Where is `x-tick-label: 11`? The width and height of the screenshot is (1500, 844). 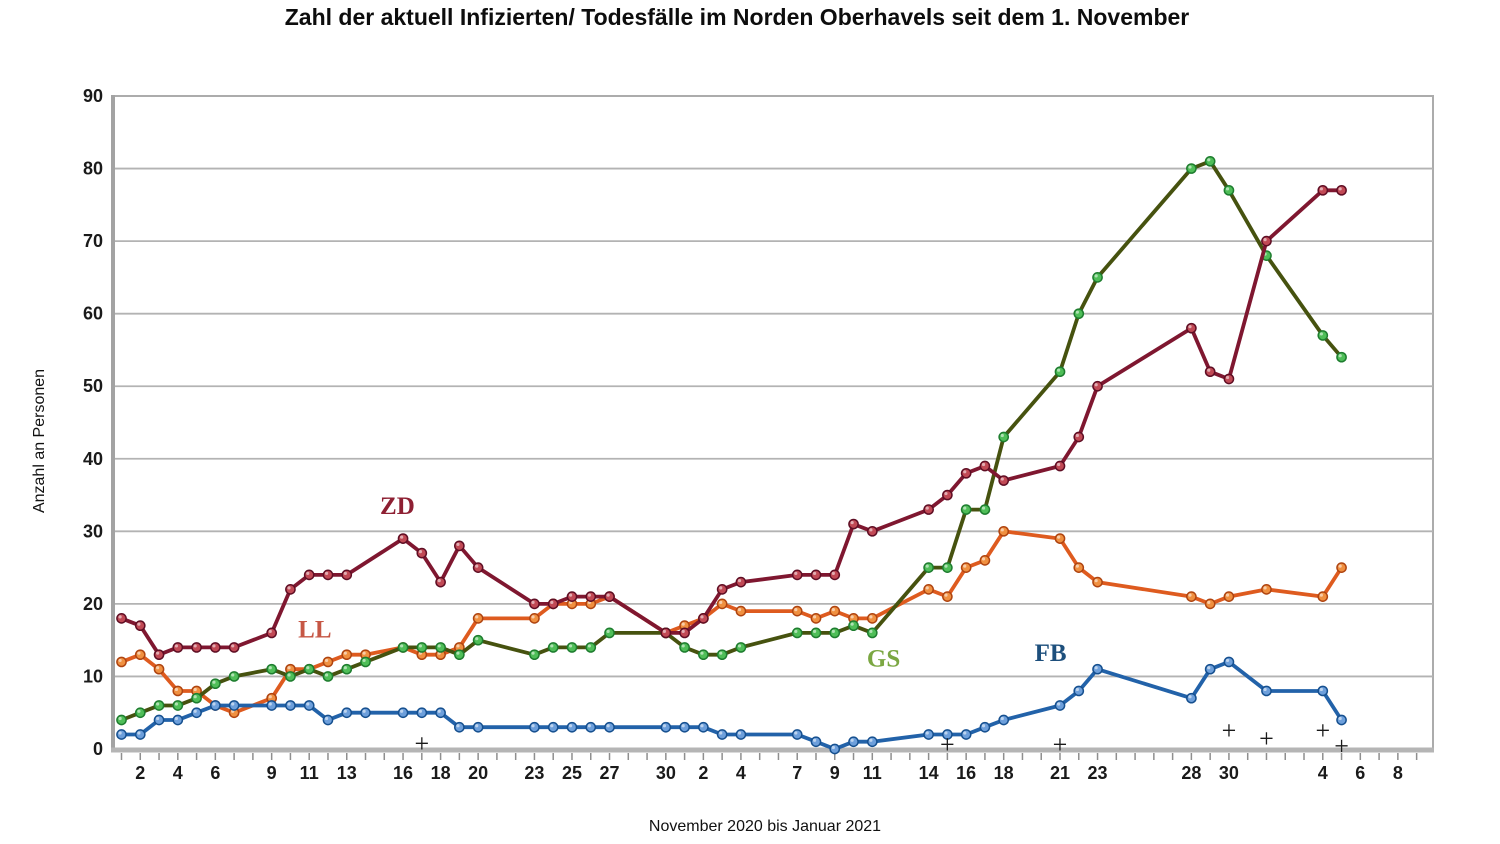
x-tick-label: 11 is located at coordinates (309, 773).